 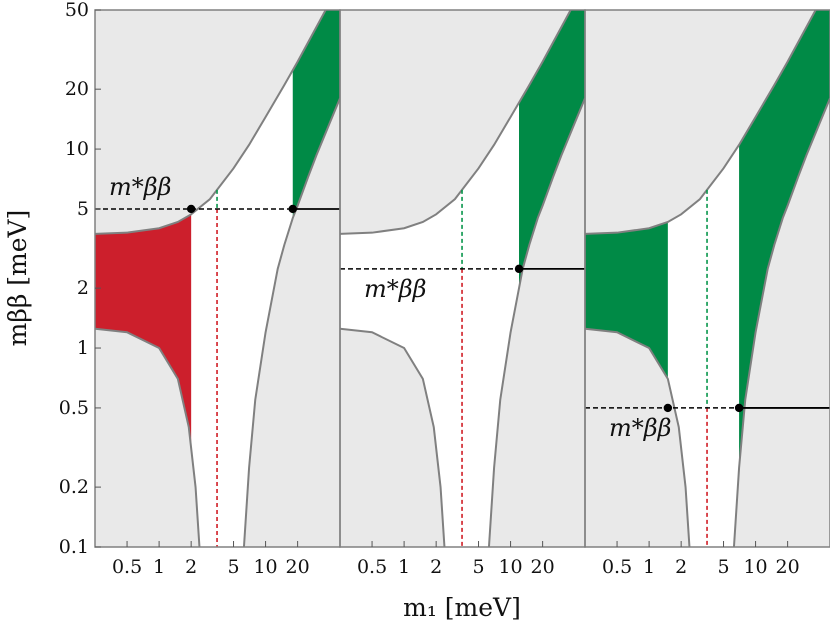 What do you see at coordinates (74, 487) in the screenshot?
I see `y-tick-label: 0.2` at bounding box center [74, 487].